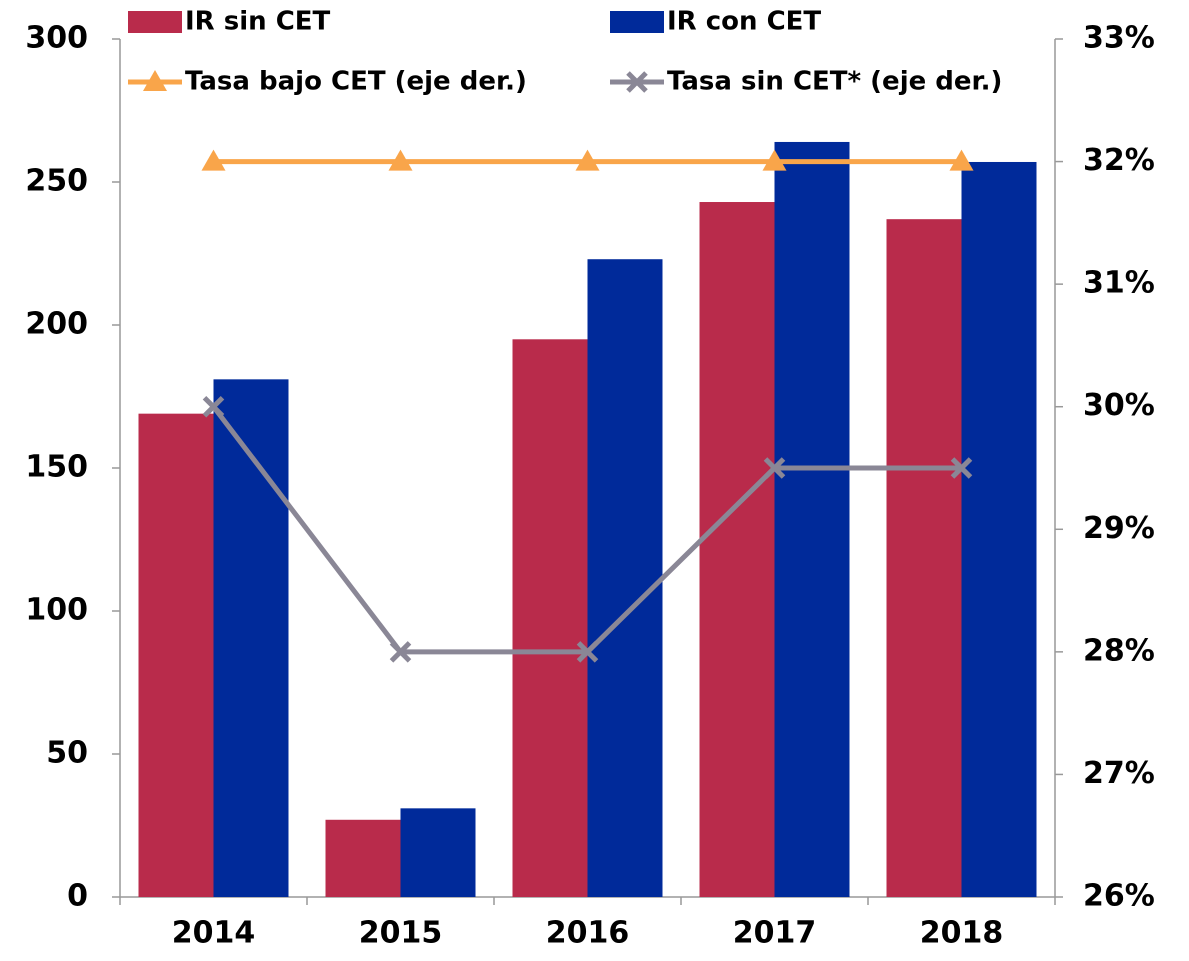 This screenshot has width=1189, height=961. I want to click on x-tick-label: 2018, so click(962, 933).